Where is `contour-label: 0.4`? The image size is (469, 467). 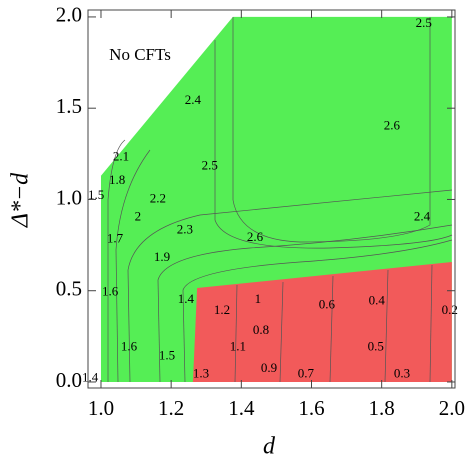 contour-label: 0.4 is located at coordinates (377, 300).